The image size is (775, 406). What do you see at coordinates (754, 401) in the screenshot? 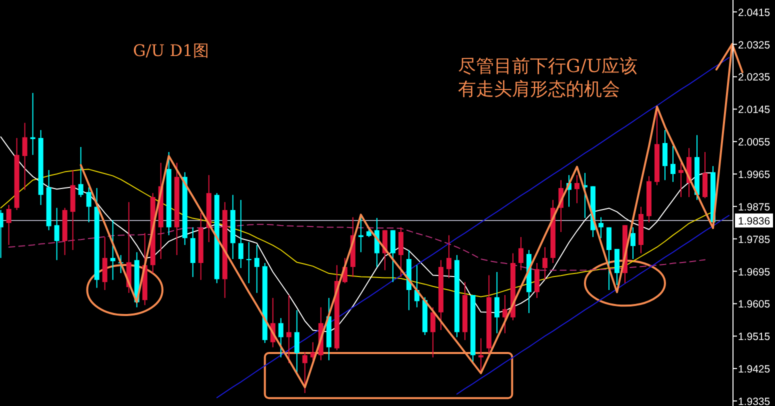
I see `y-tick-label: 1.9335` at bounding box center [754, 401].